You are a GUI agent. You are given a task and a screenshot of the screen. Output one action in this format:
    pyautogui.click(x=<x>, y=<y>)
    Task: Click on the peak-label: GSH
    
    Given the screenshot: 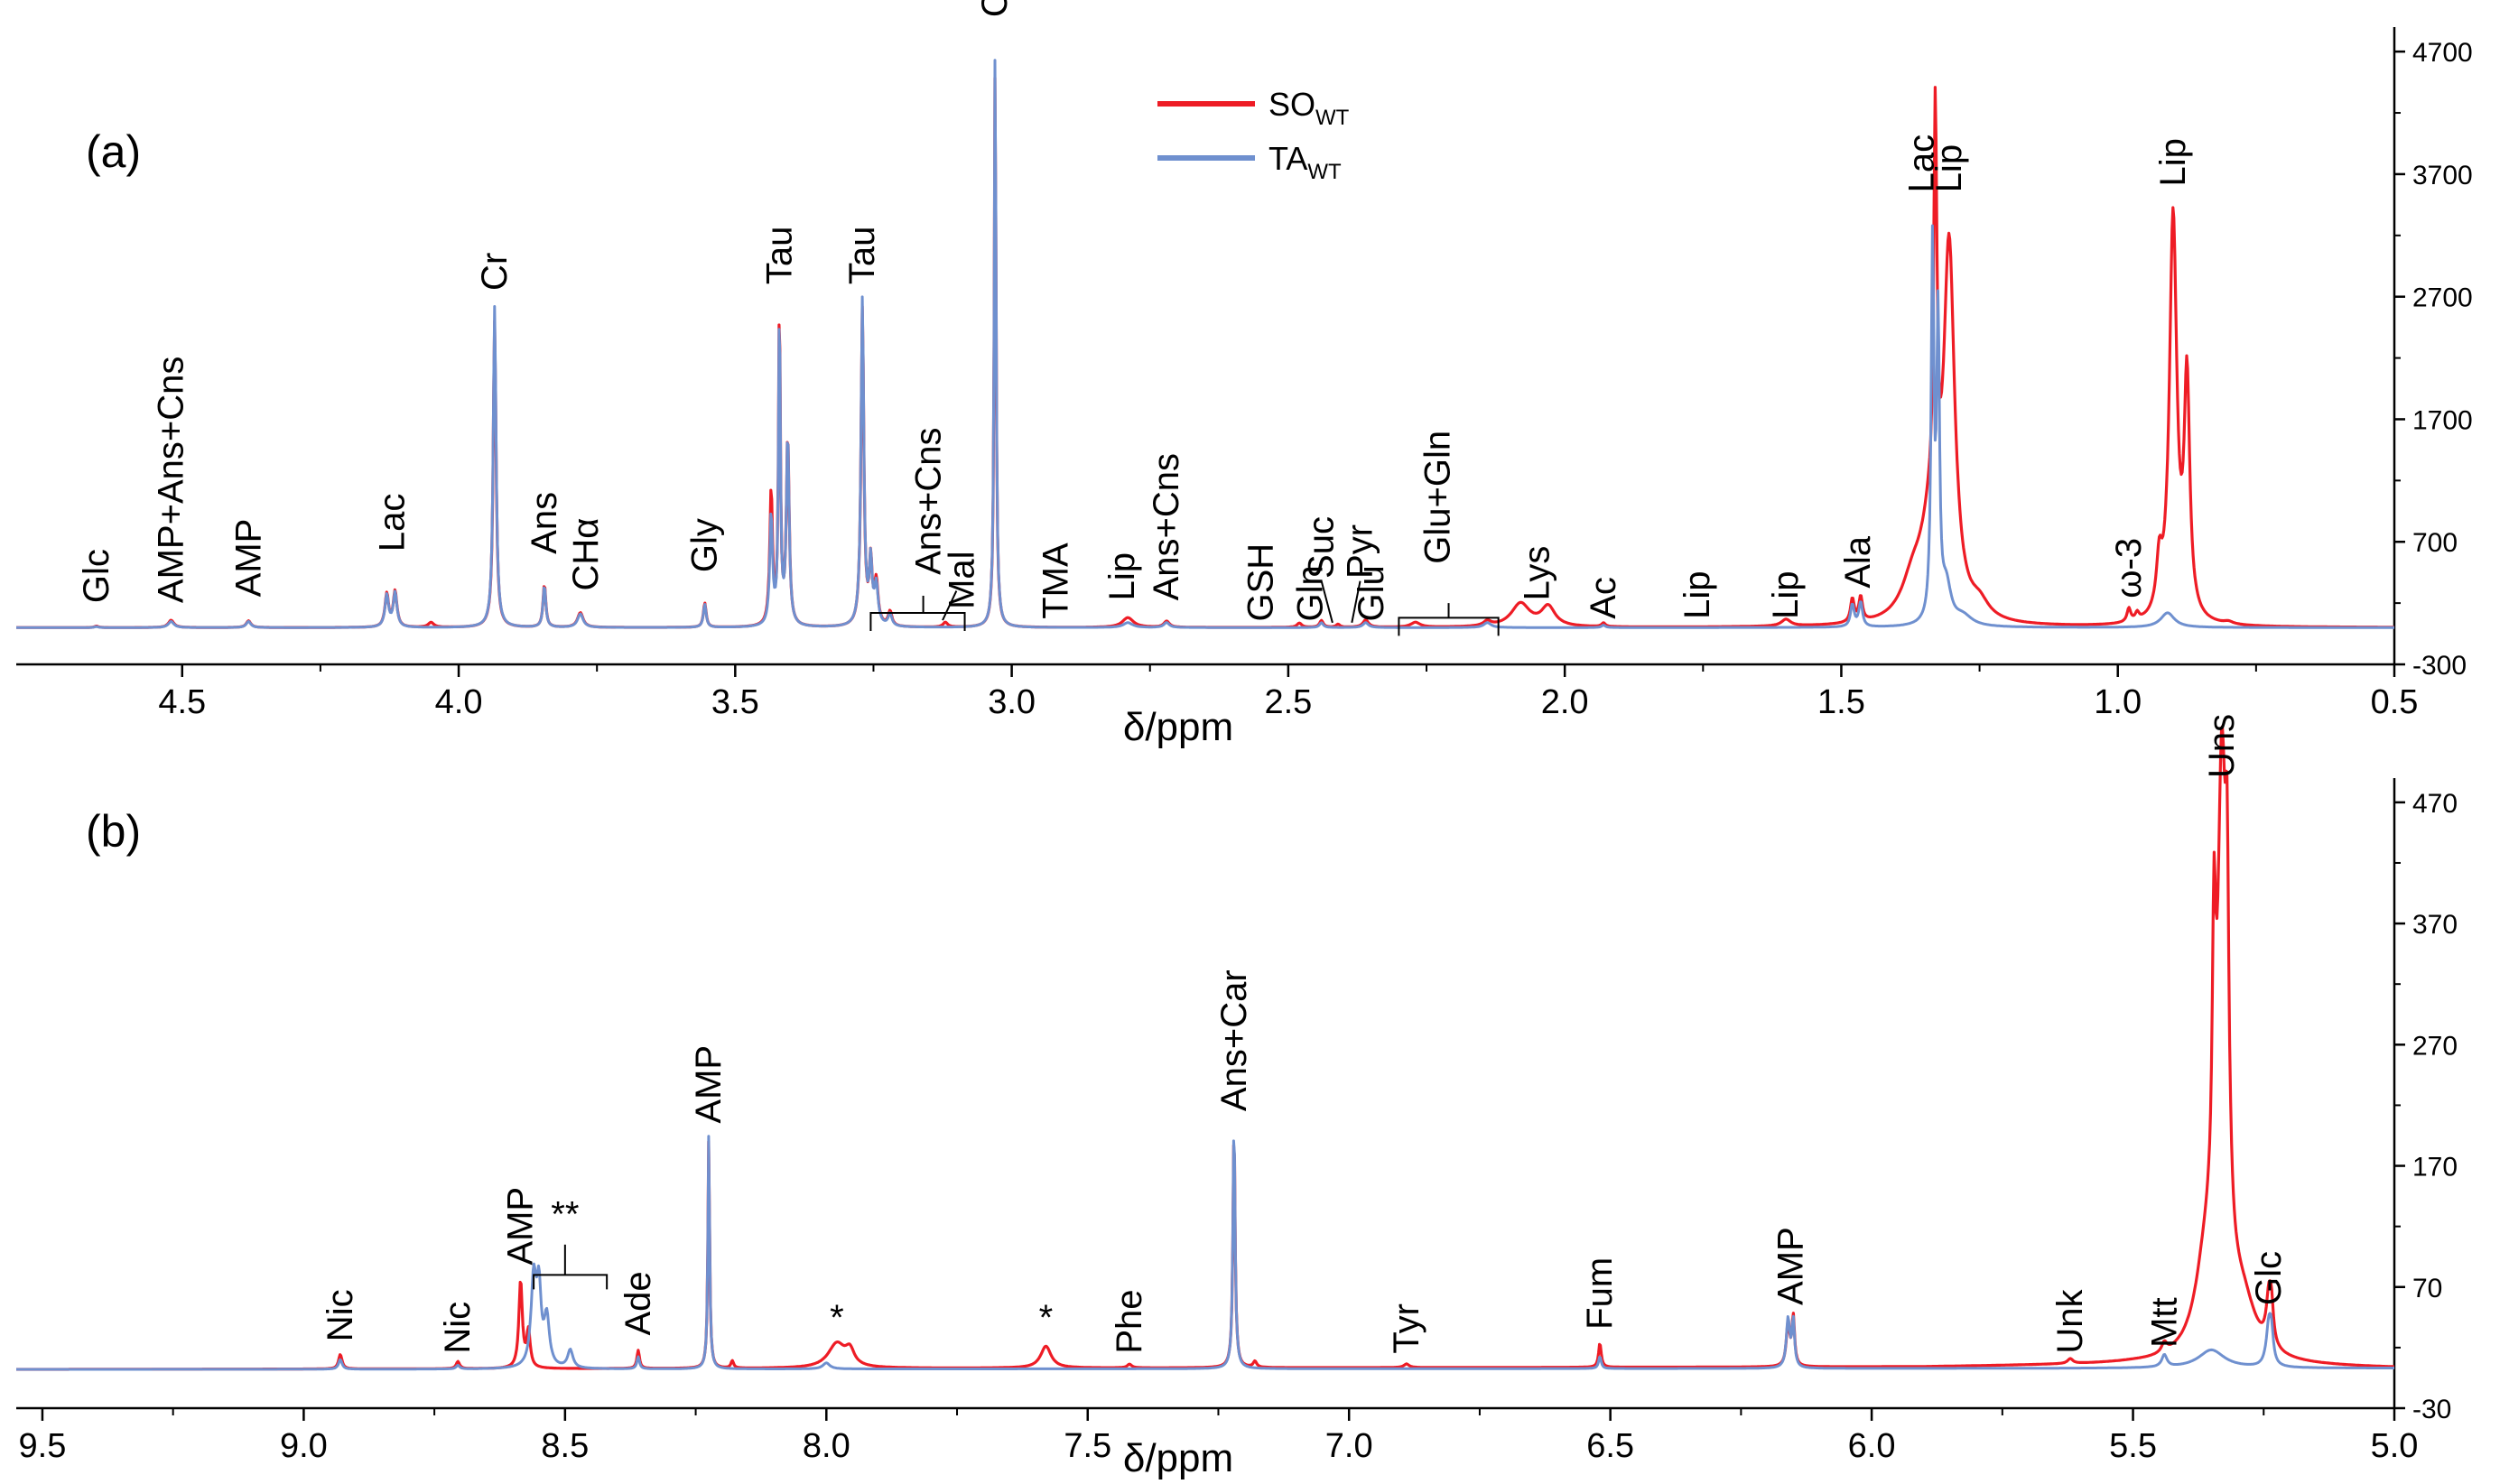 What is the action you would take?
    pyautogui.click(x=1260, y=583)
    